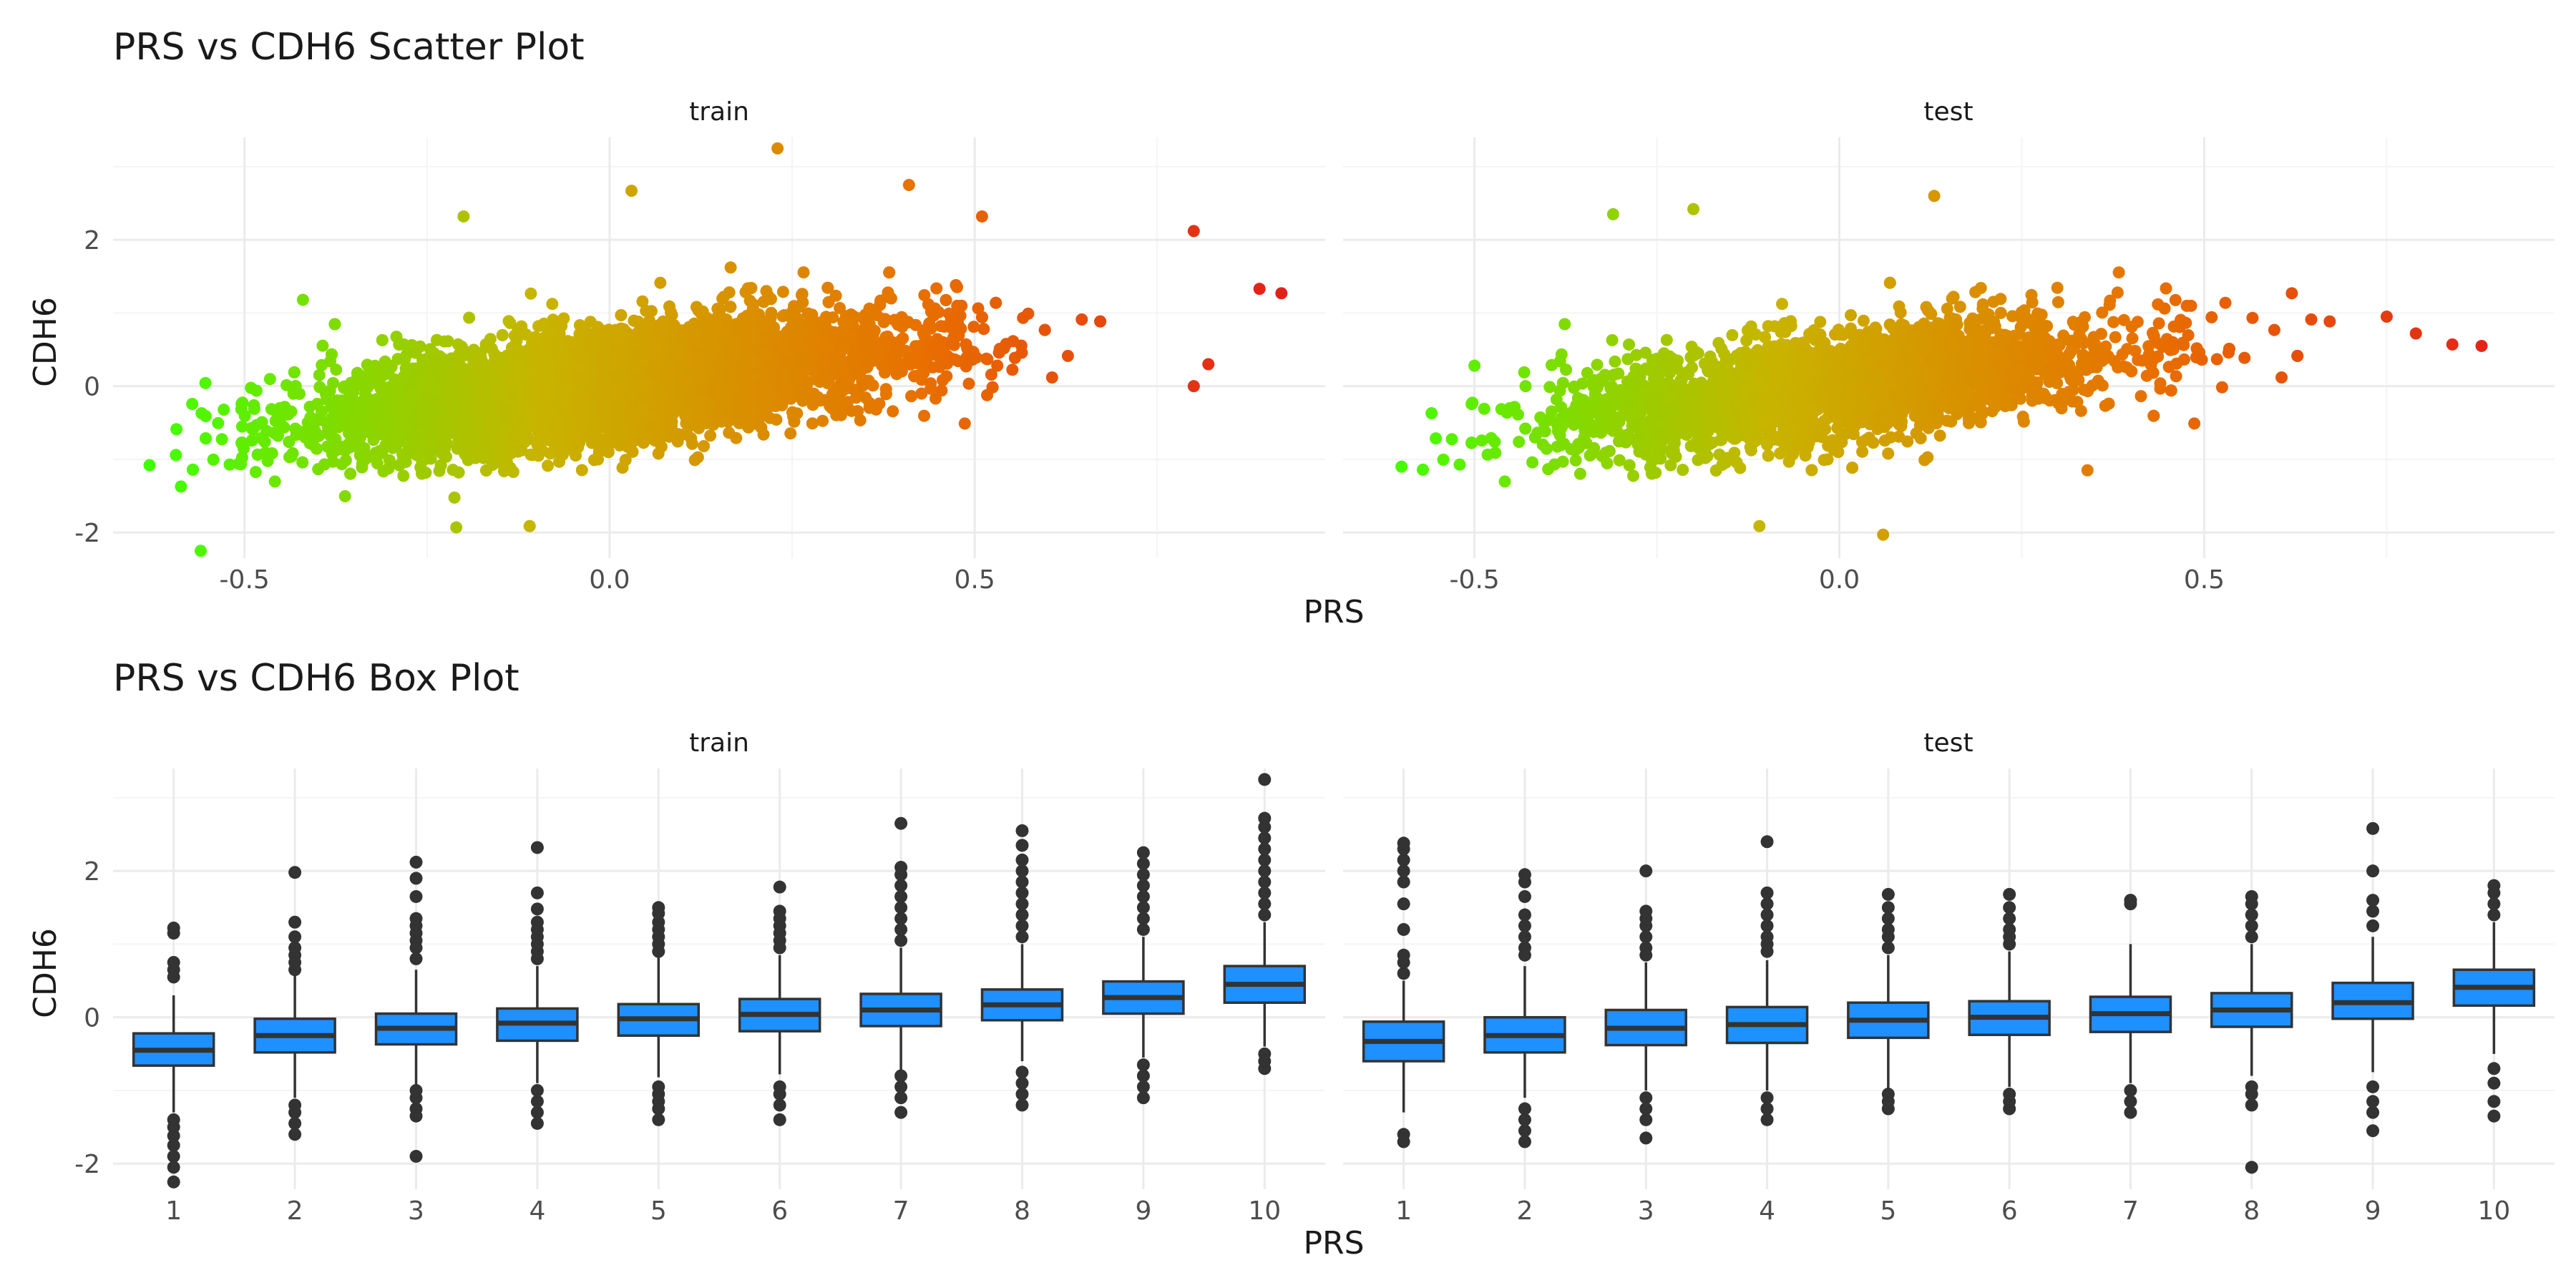  I want to click on scatter-panel-label-test: test, so click(1948, 112).